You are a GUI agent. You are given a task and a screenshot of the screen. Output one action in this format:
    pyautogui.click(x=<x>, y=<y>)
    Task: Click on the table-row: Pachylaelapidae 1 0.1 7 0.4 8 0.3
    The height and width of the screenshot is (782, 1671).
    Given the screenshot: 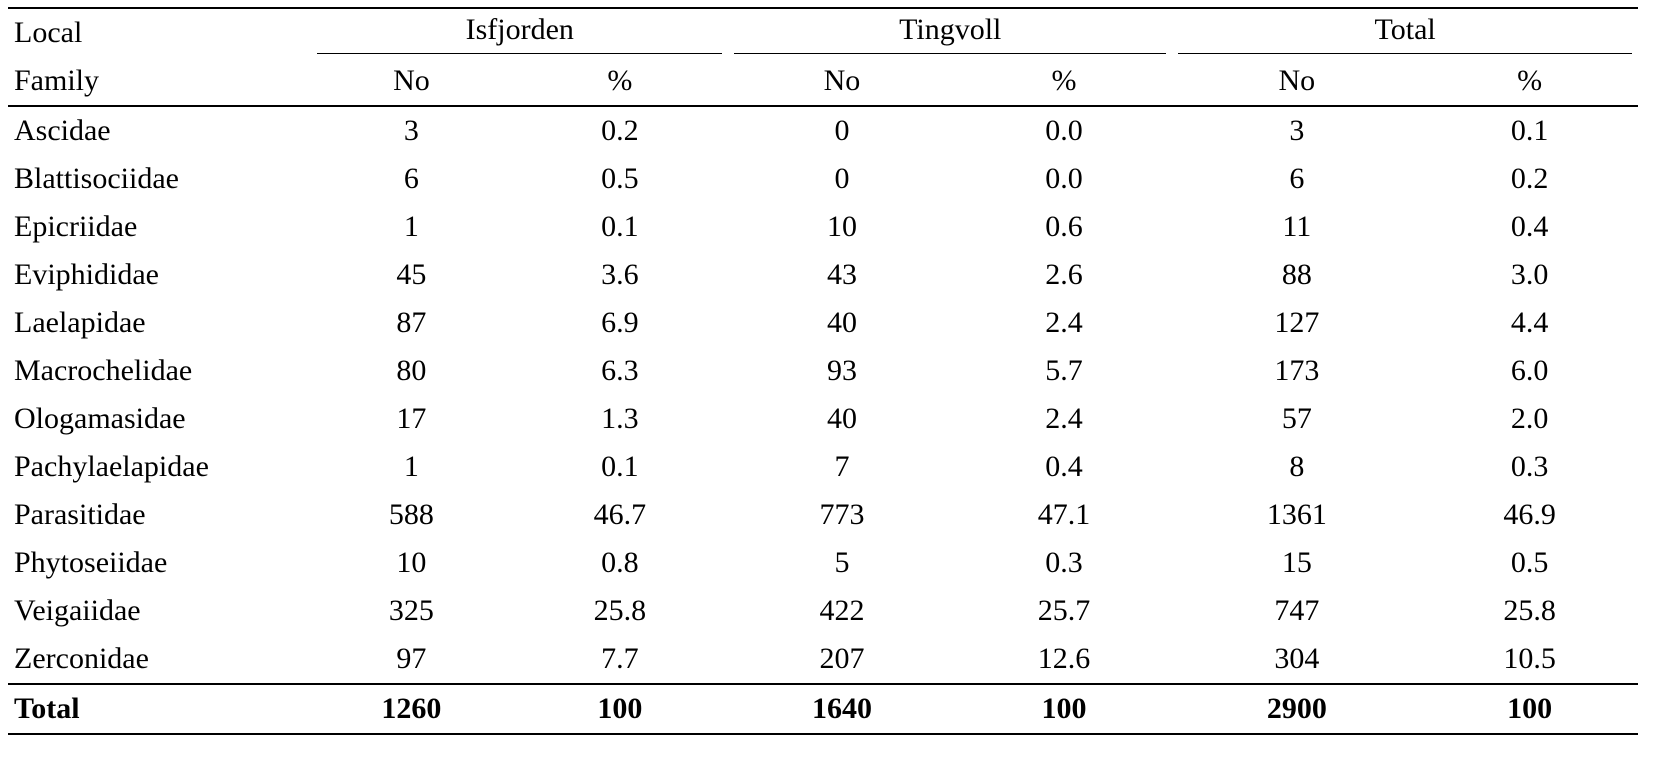 What is the action you would take?
    pyautogui.click(x=823, y=467)
    